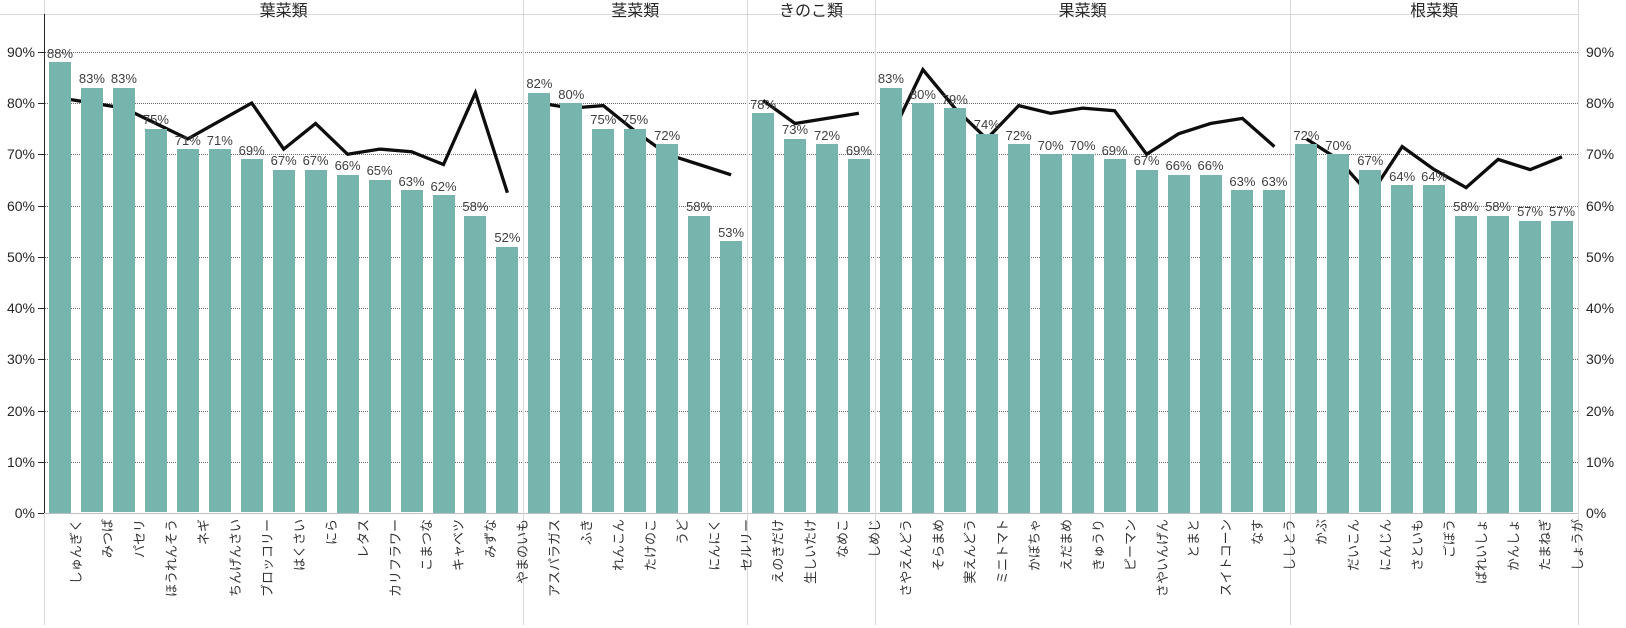 The width and height of the screenshot is (1626, 628). What do you see at coordinates (1066, 545) in the screenshot?
I see `category-label: えだまめ` at bounding box center [1066, 545].